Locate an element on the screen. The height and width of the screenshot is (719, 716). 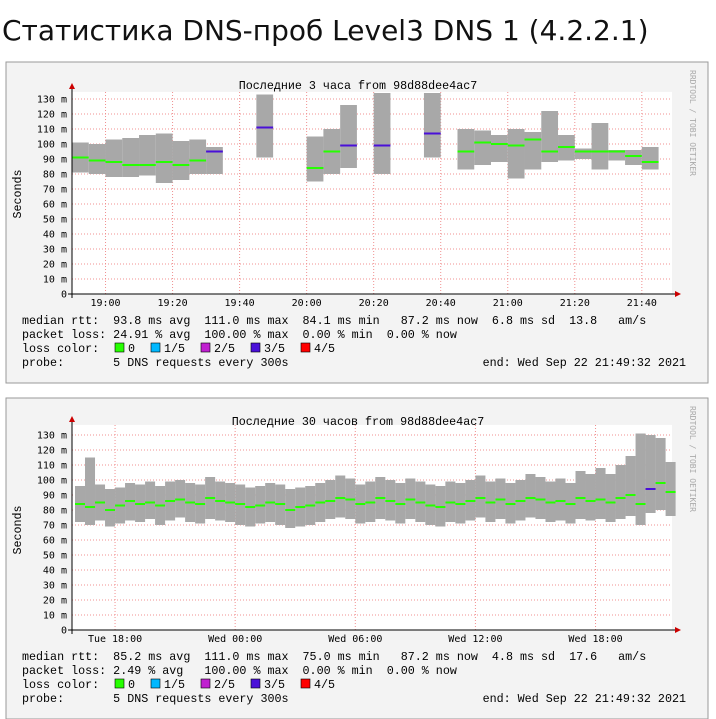
x-tick-label: 21:40 is located at coordinates (642, 303).